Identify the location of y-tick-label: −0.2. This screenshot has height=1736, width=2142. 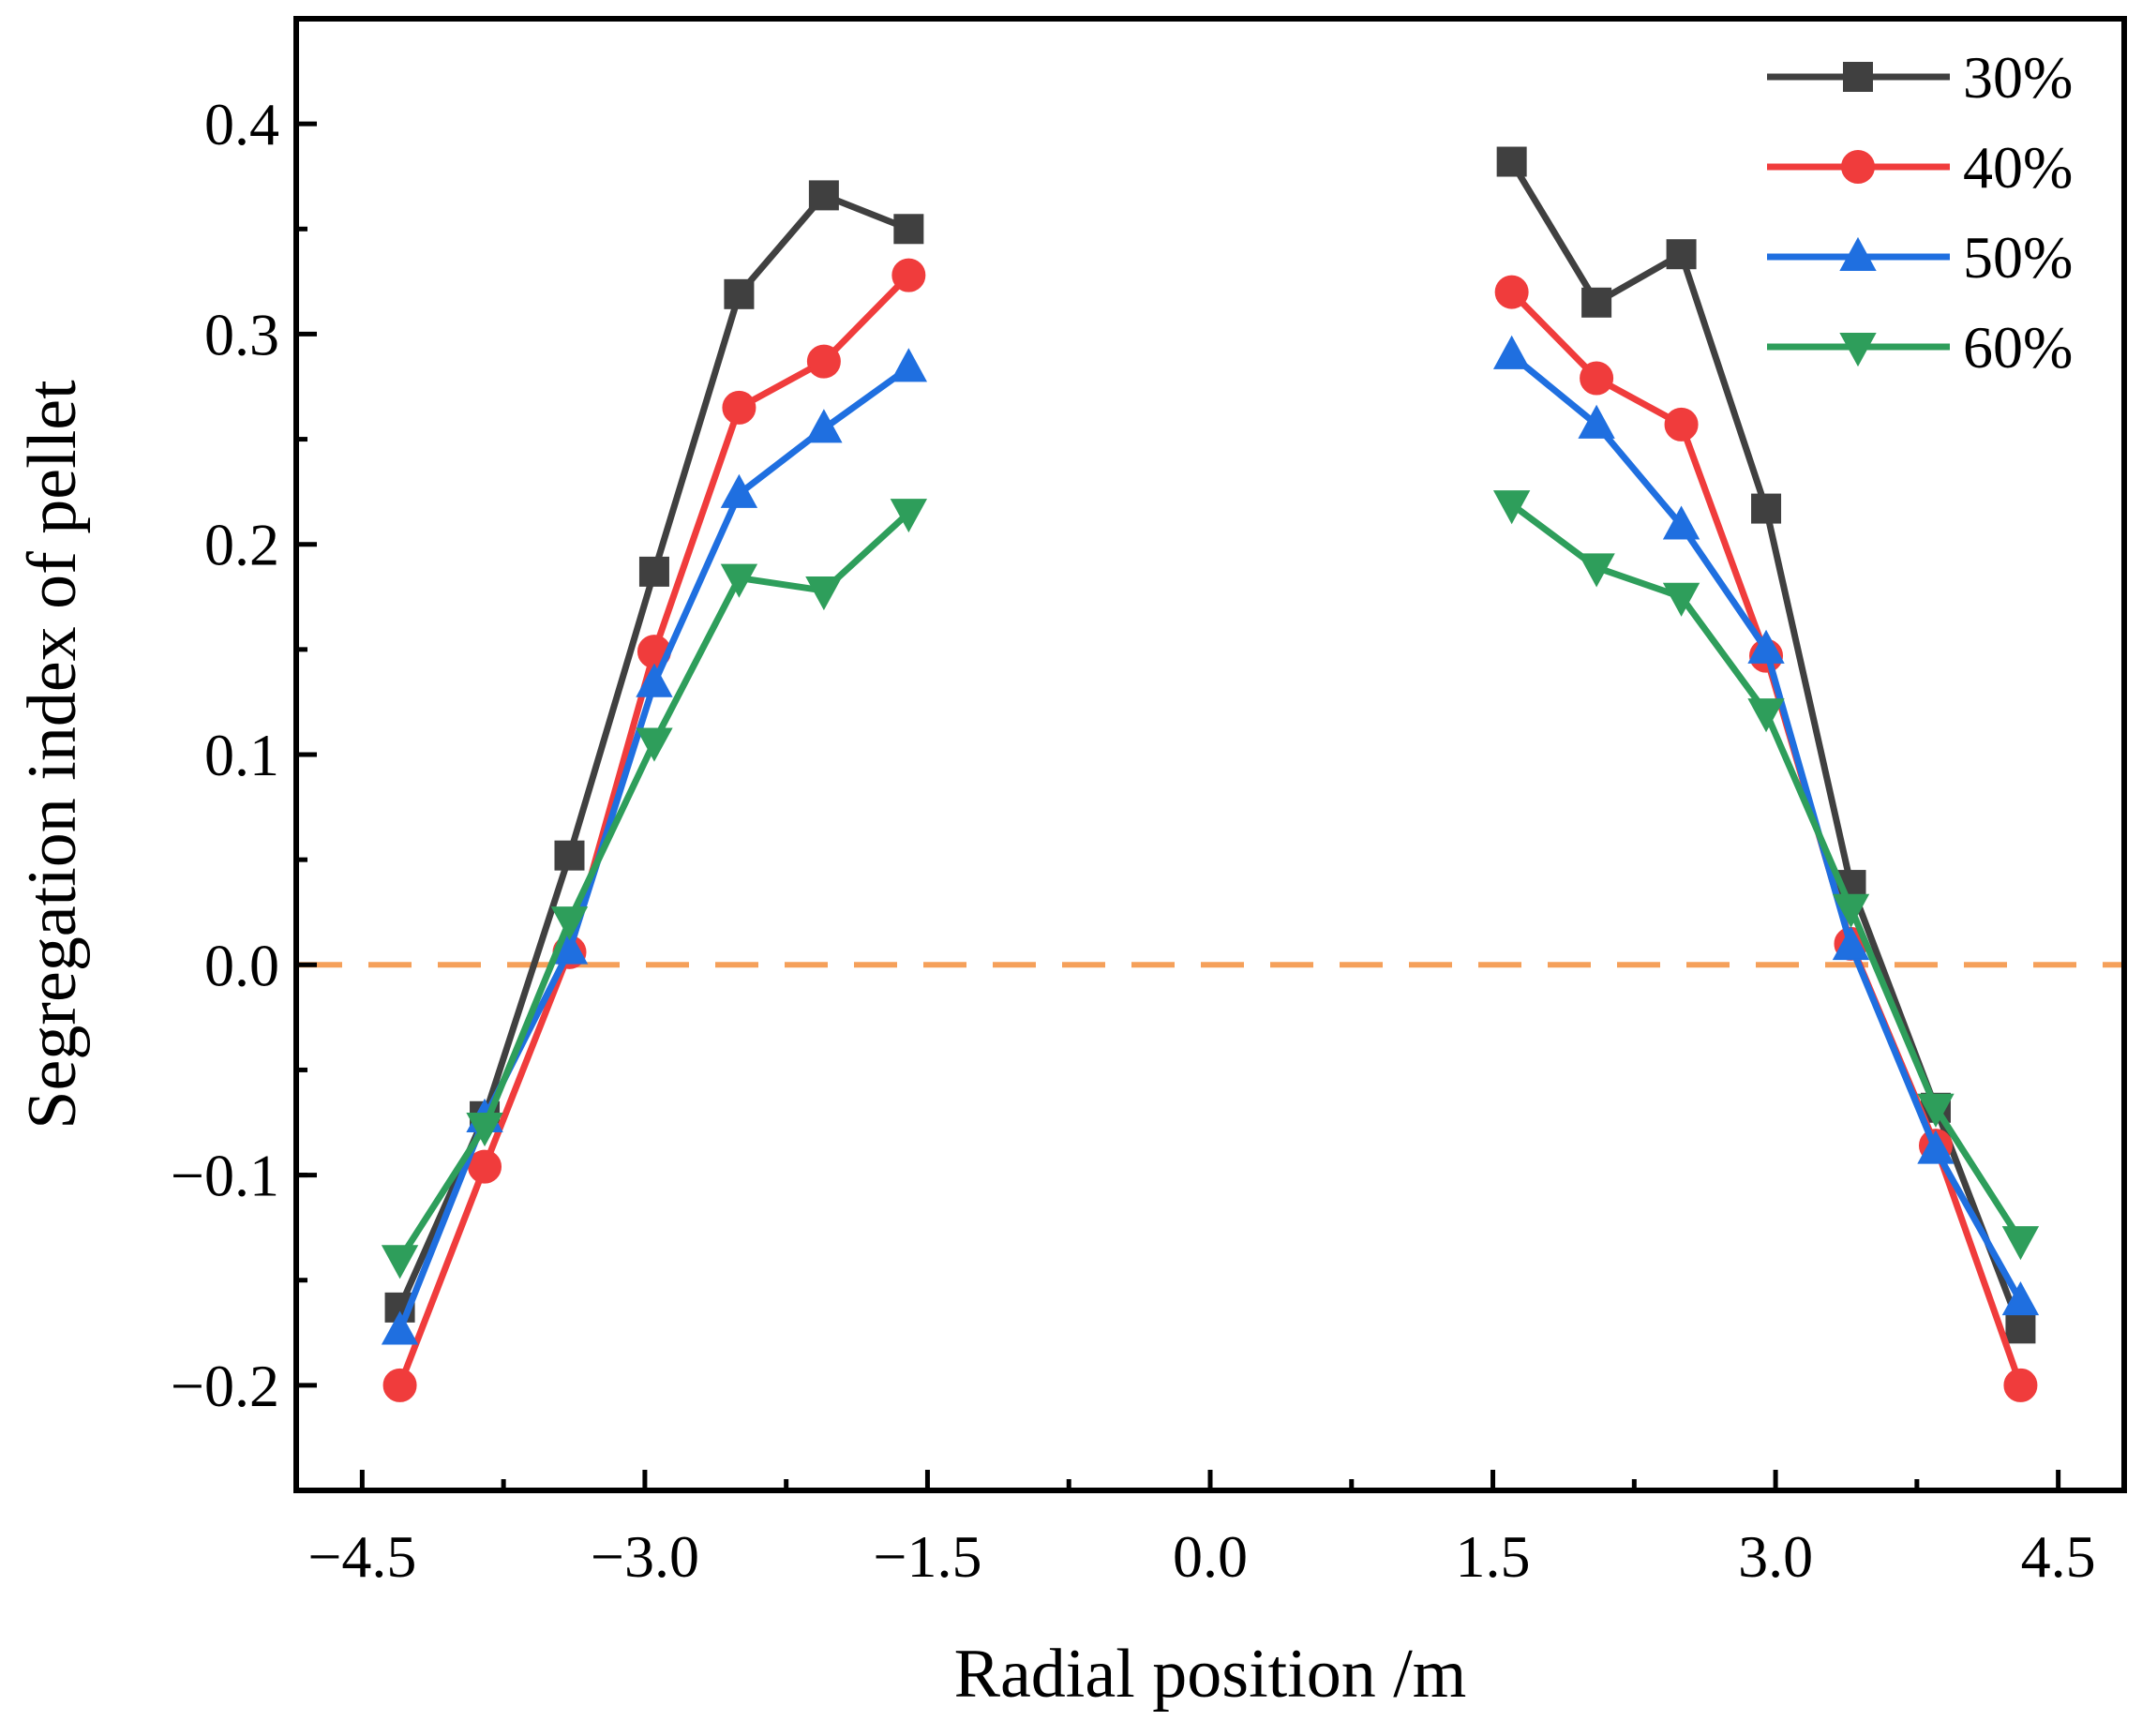
(225, 1386).